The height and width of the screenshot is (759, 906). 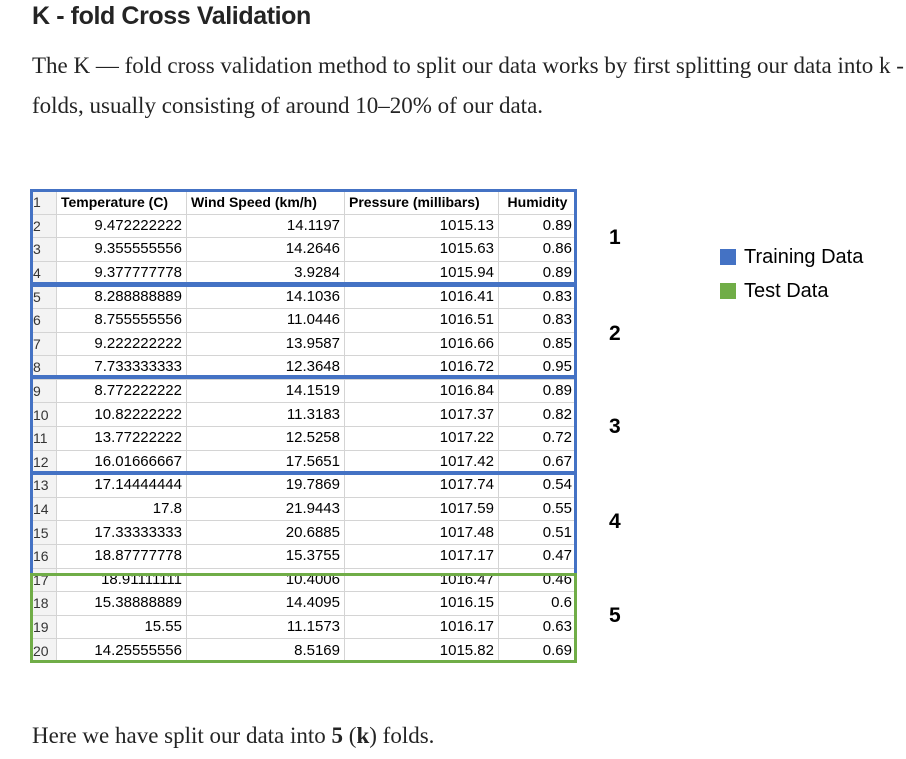 What do you see at coordinates (43, 580) in the screenshot?
I see `row-number: 17` at bounding box center [43, 580].